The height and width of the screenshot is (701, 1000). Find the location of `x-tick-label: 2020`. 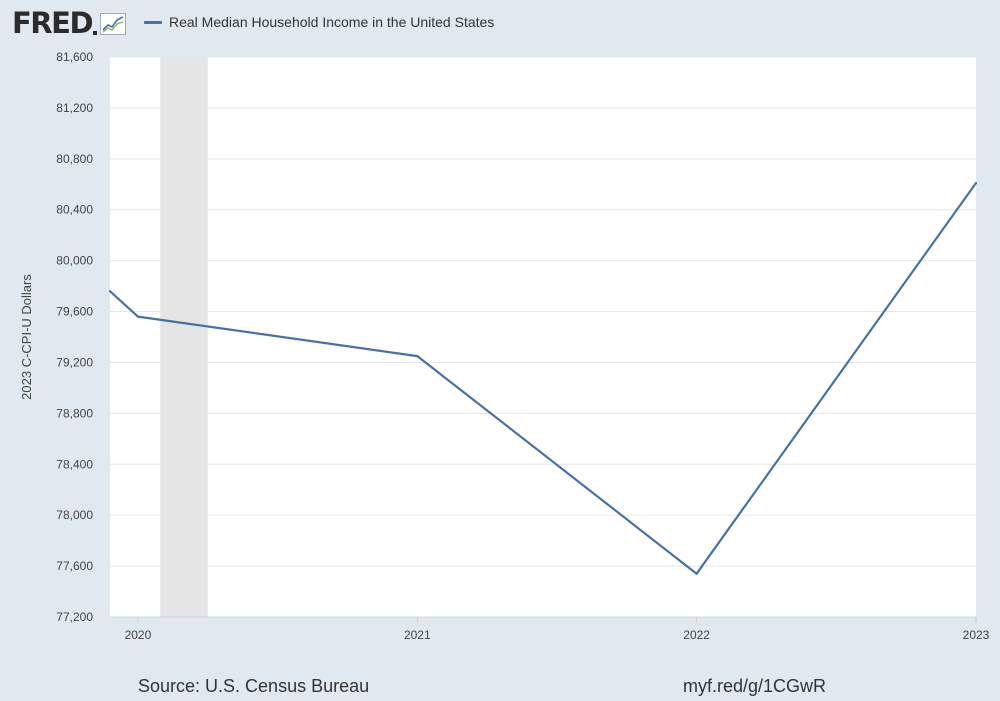

x-tick-label: 2020 is located at coordinates (138, 635).